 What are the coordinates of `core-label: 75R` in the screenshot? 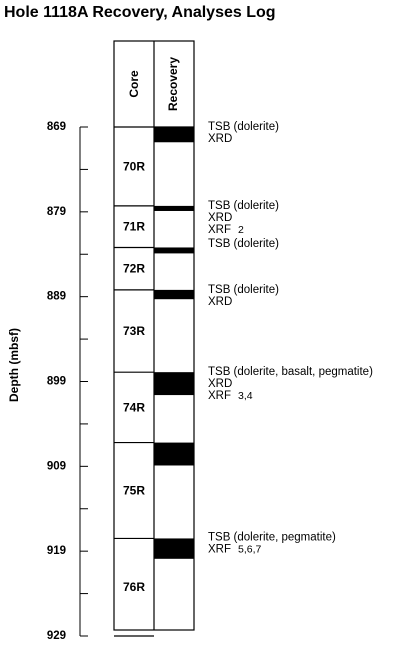 It's located at (134, 491).